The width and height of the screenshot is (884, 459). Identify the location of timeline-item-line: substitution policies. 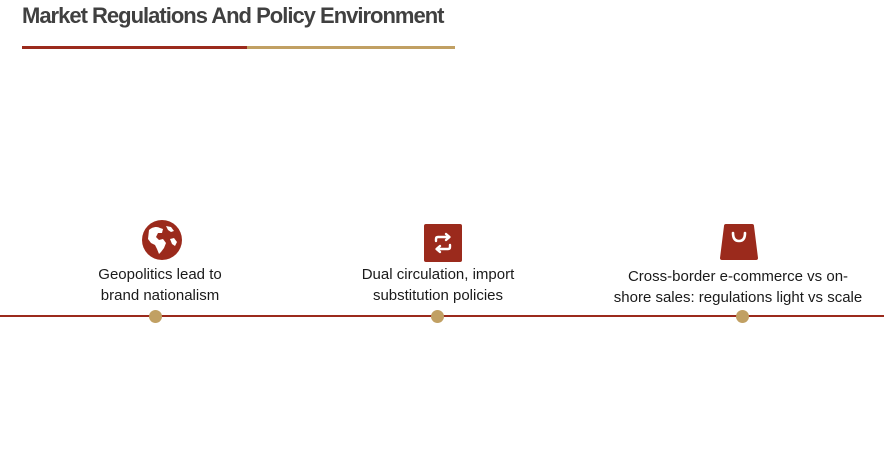
(438, 295).